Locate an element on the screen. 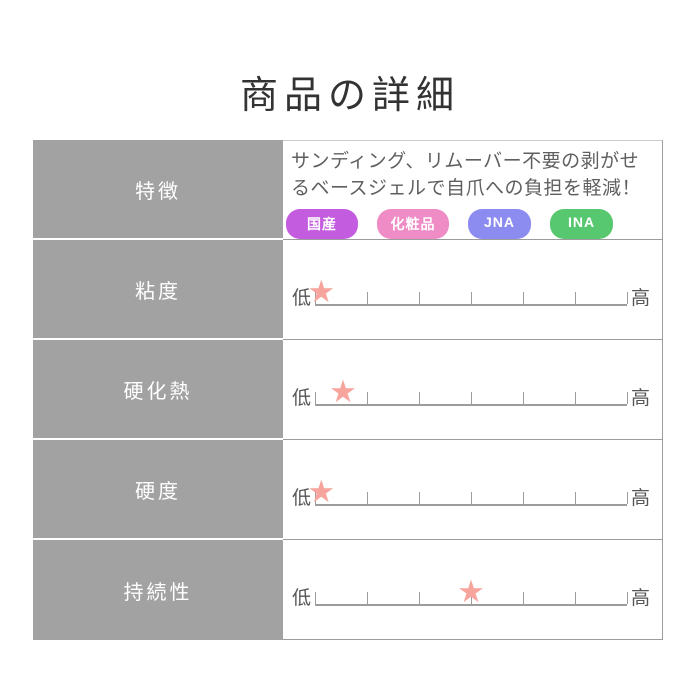  row-content-persistence: 低 ★ 高 is located at coordinates (473, 590).